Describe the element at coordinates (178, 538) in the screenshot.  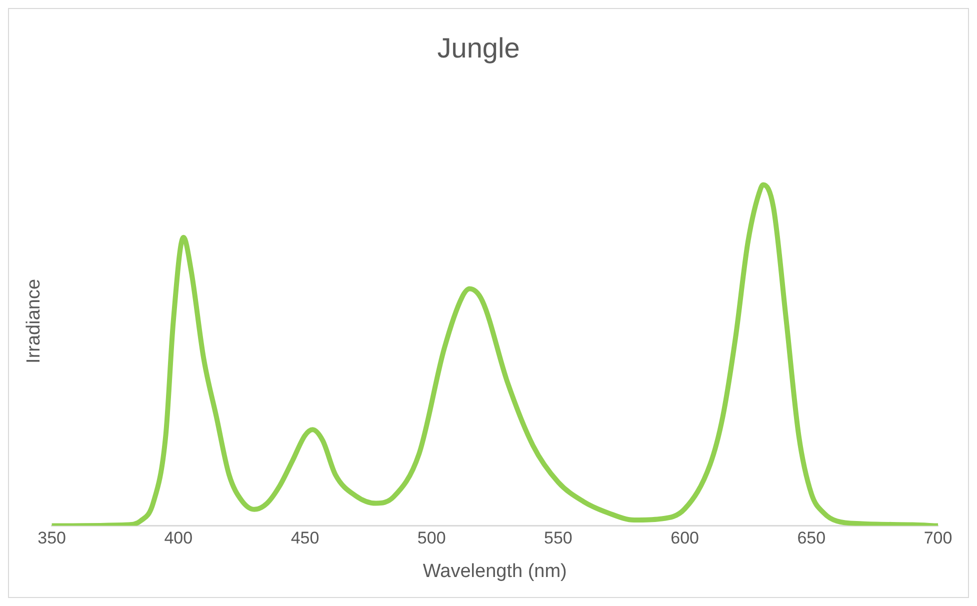
I see `x-tick-label: 400` at that location.